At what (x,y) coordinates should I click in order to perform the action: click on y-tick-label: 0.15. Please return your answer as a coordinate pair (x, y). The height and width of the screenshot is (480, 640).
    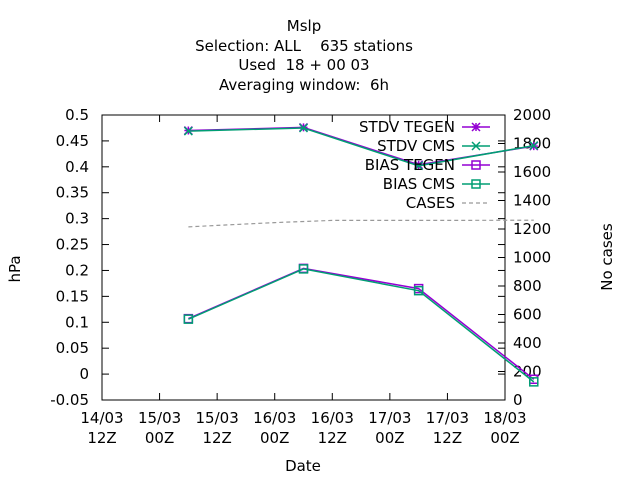
    Looking at the image, I should click on (72, 296).